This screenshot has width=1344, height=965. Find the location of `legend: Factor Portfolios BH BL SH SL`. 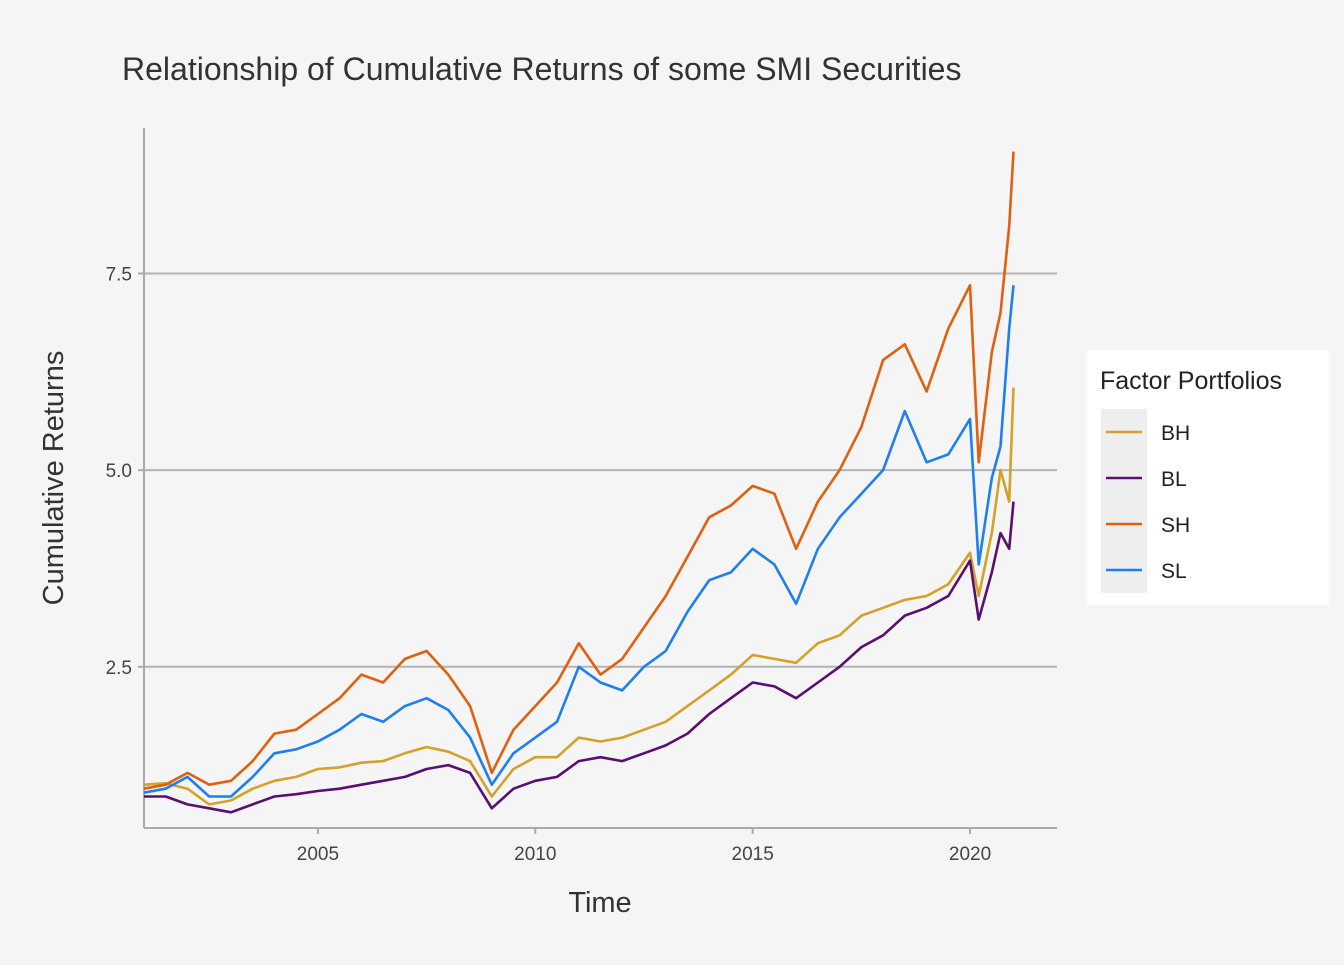

legend: Factor Portfolios BH BL SH SL is located at coordinates (1208, 477).